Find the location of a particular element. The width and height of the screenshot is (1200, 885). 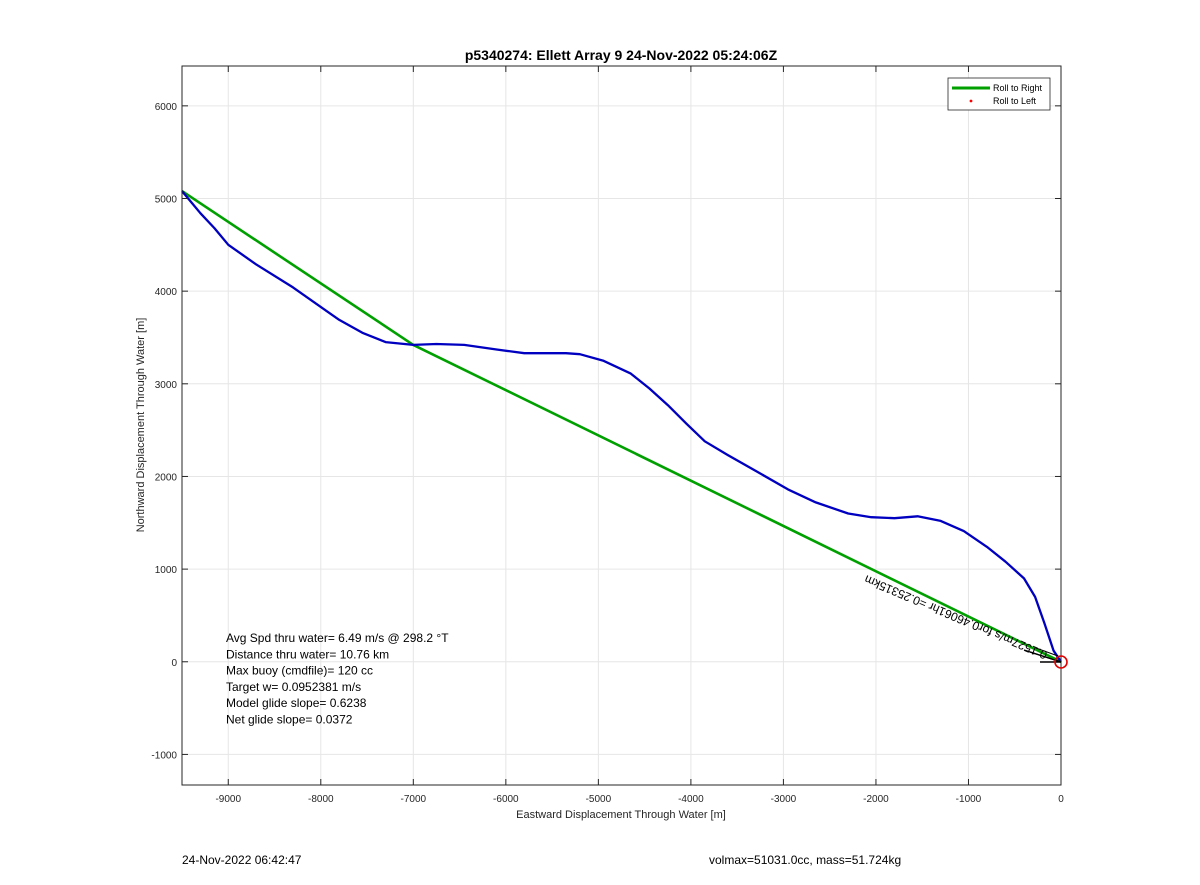

y-tick-label: 6000 is located at coordinates (166, 107).